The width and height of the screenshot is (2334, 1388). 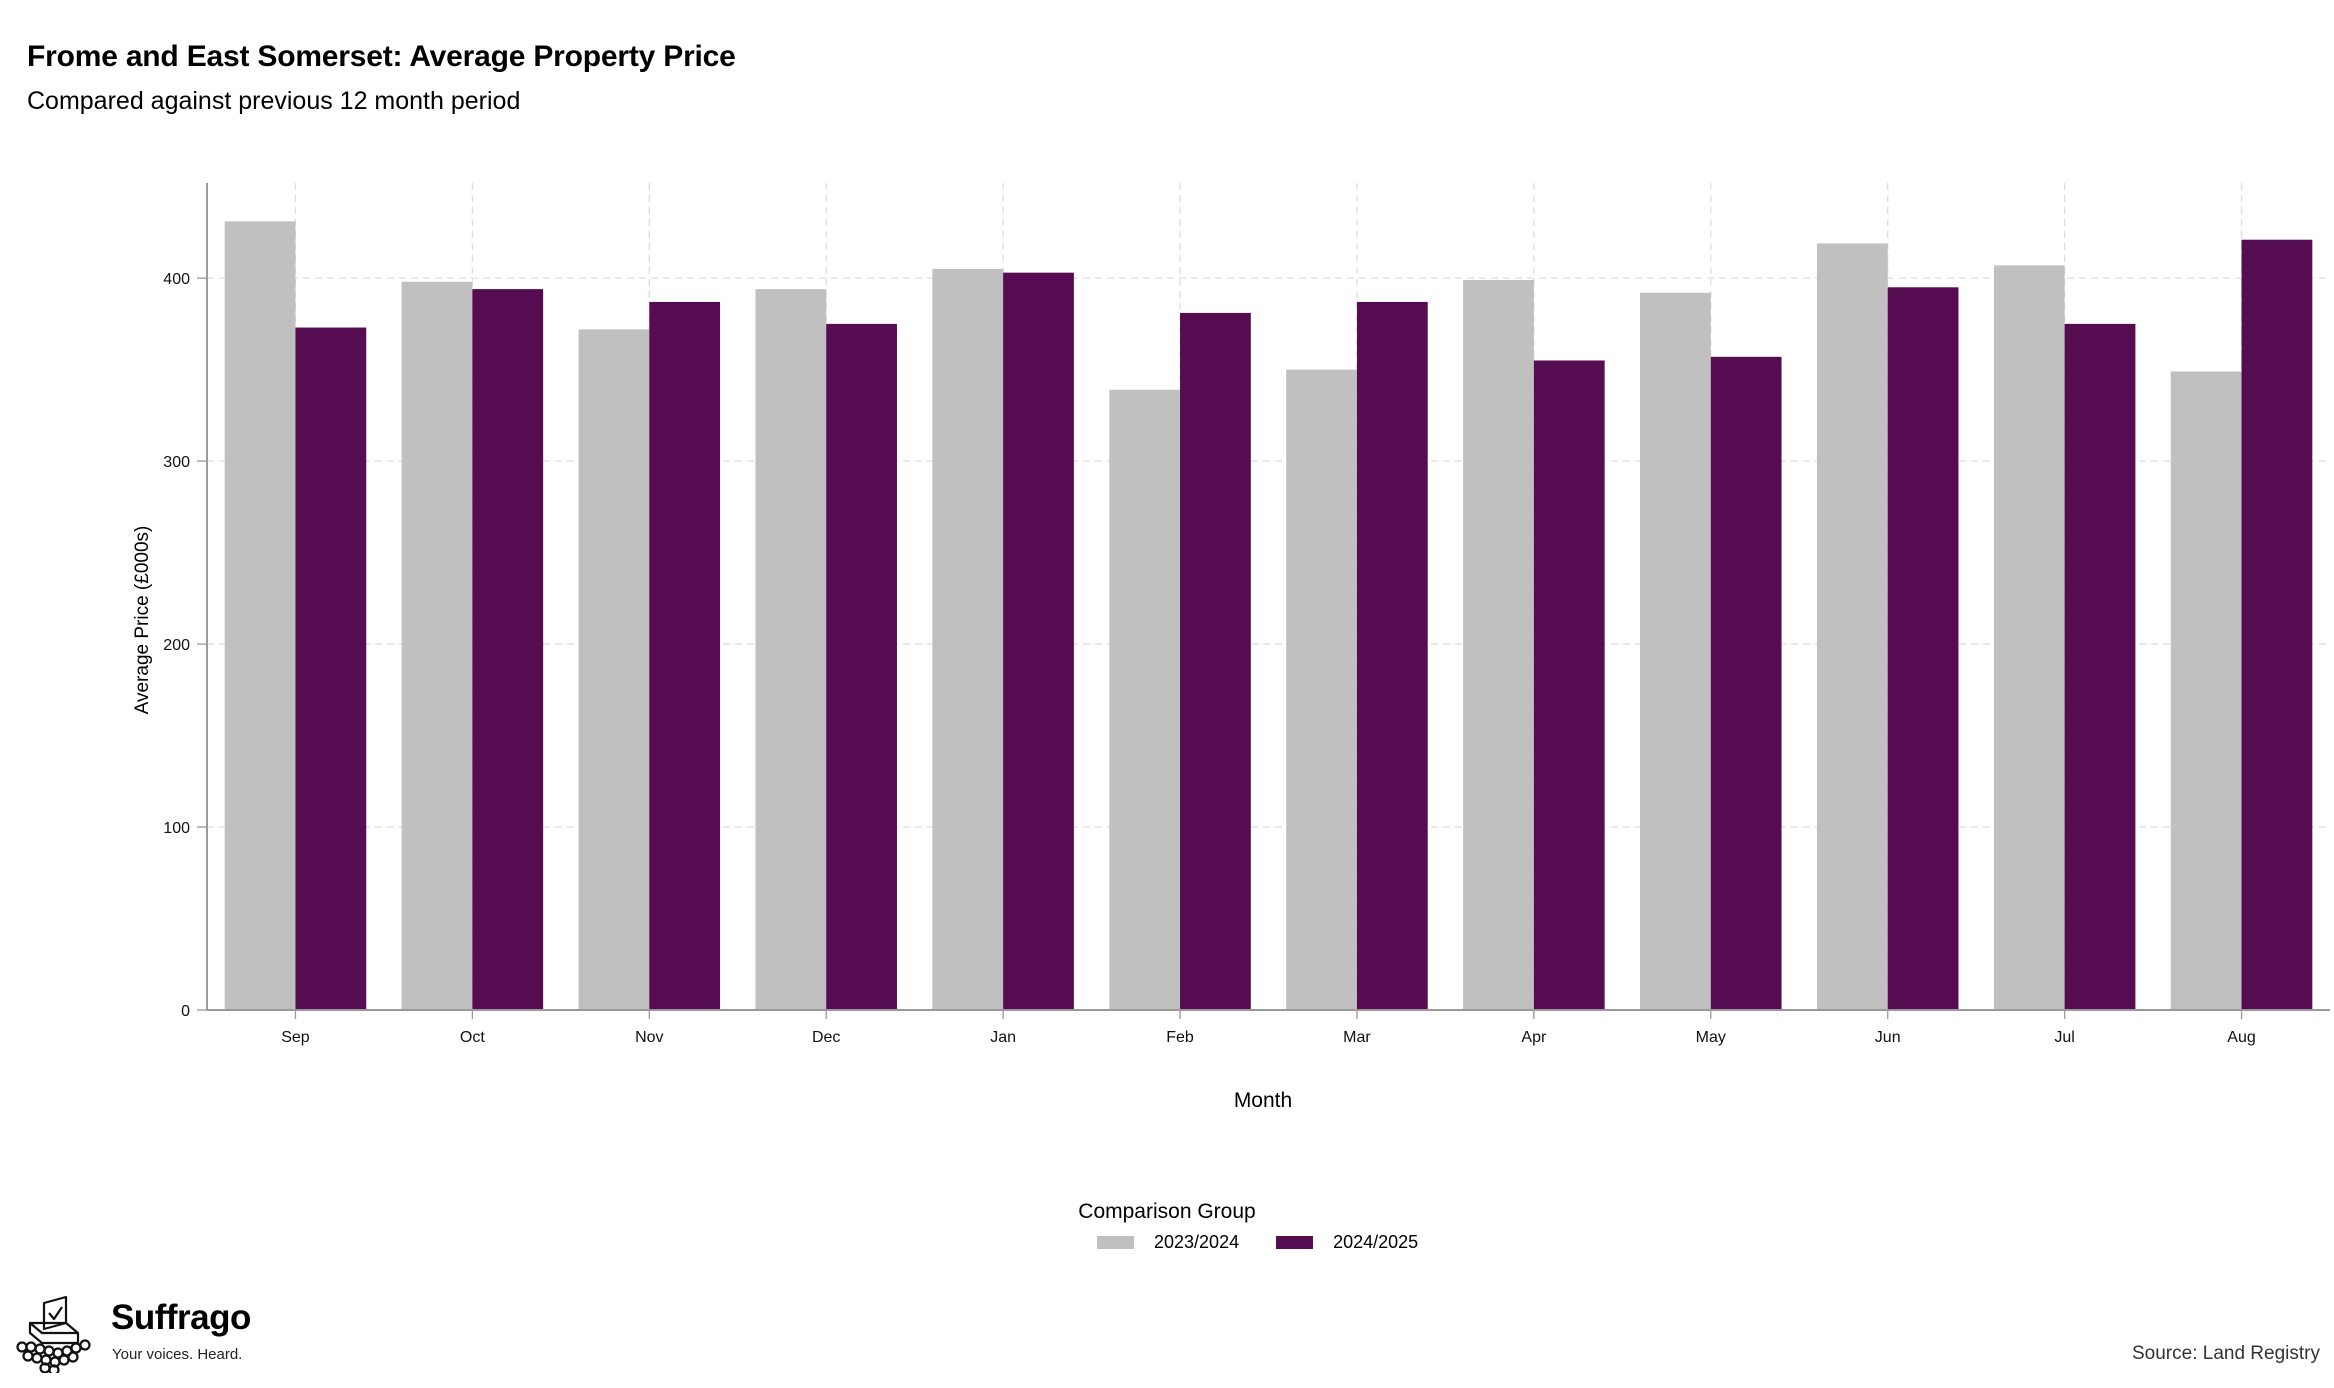 What do you see at coordinates (685, 655) in the screenshot?
I see `bar-nov-2024-2025` at bounding box center [685, 655].